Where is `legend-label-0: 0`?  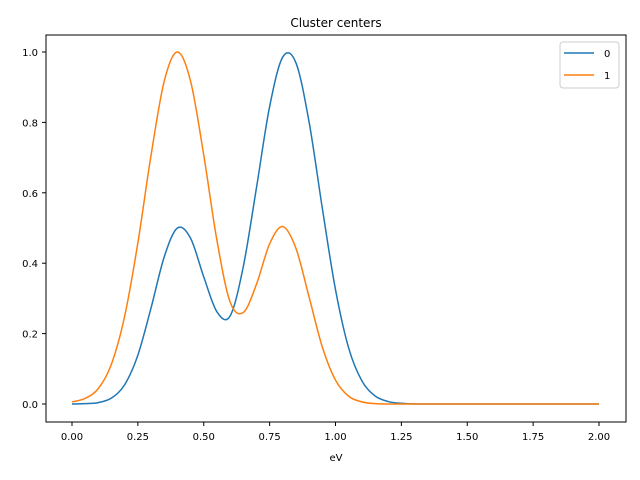
legend-label-0: 0 is located at coordinates (607, 54).